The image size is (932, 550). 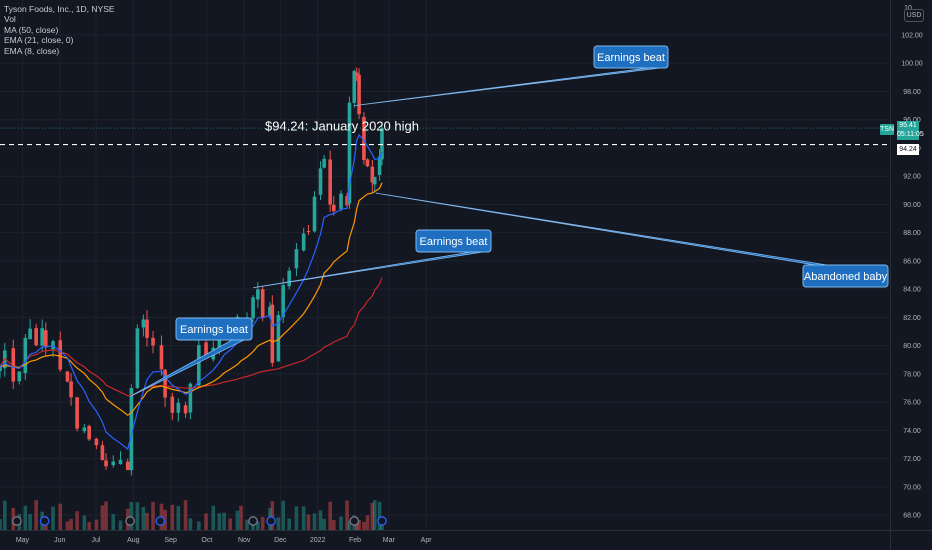 What do you see at coordinates (912, 36) in the screenshot?
I see `price-tick-label: 102.00` at bounding box center [912, 36].